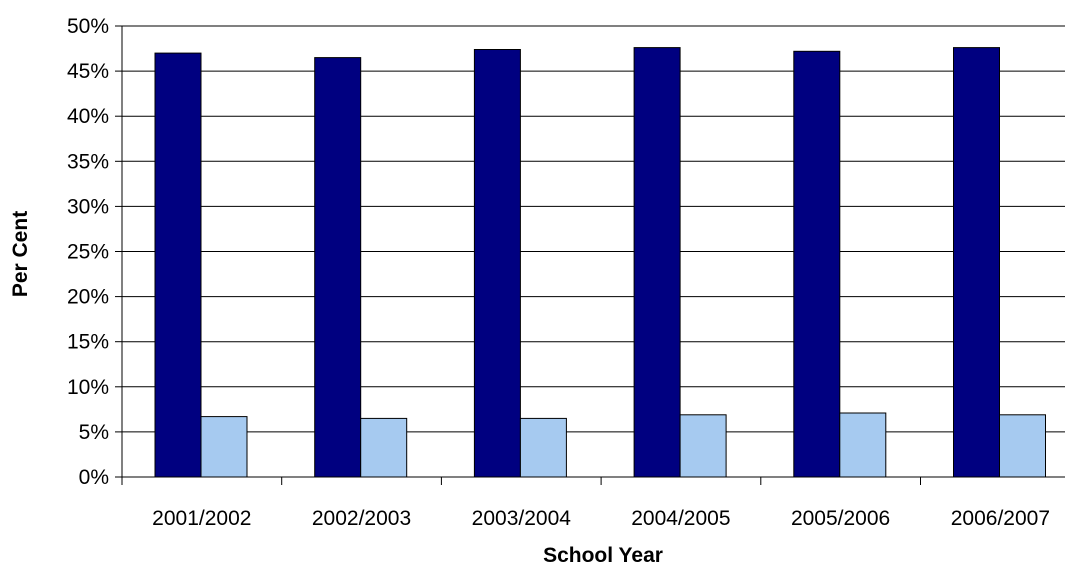  Describe the element at coordinates (522, 518) in the screenshot. I see `x-tick-label: 2003/2004` at that location.